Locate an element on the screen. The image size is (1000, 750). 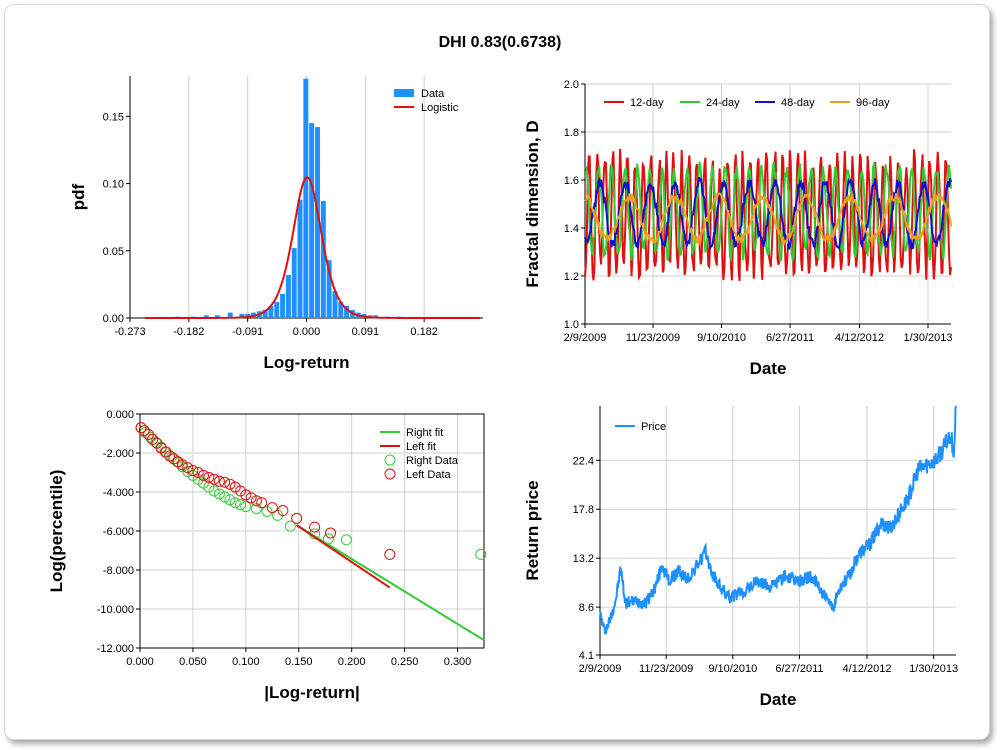
y-tick-label: 0.15 is located at coordinates (113, 117).